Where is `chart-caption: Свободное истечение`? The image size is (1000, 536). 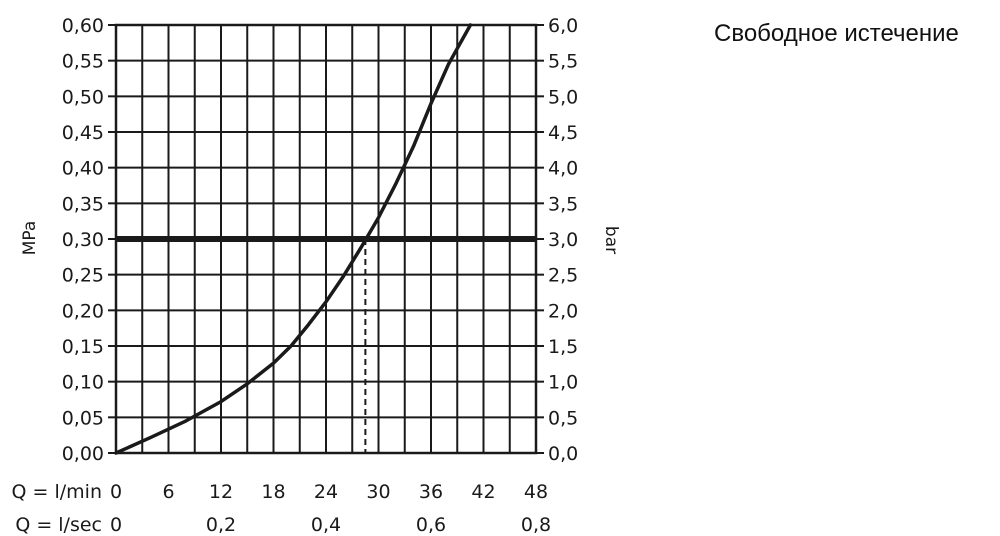
chart-caption: Свободное истечение is located at coordinates (836, 33).